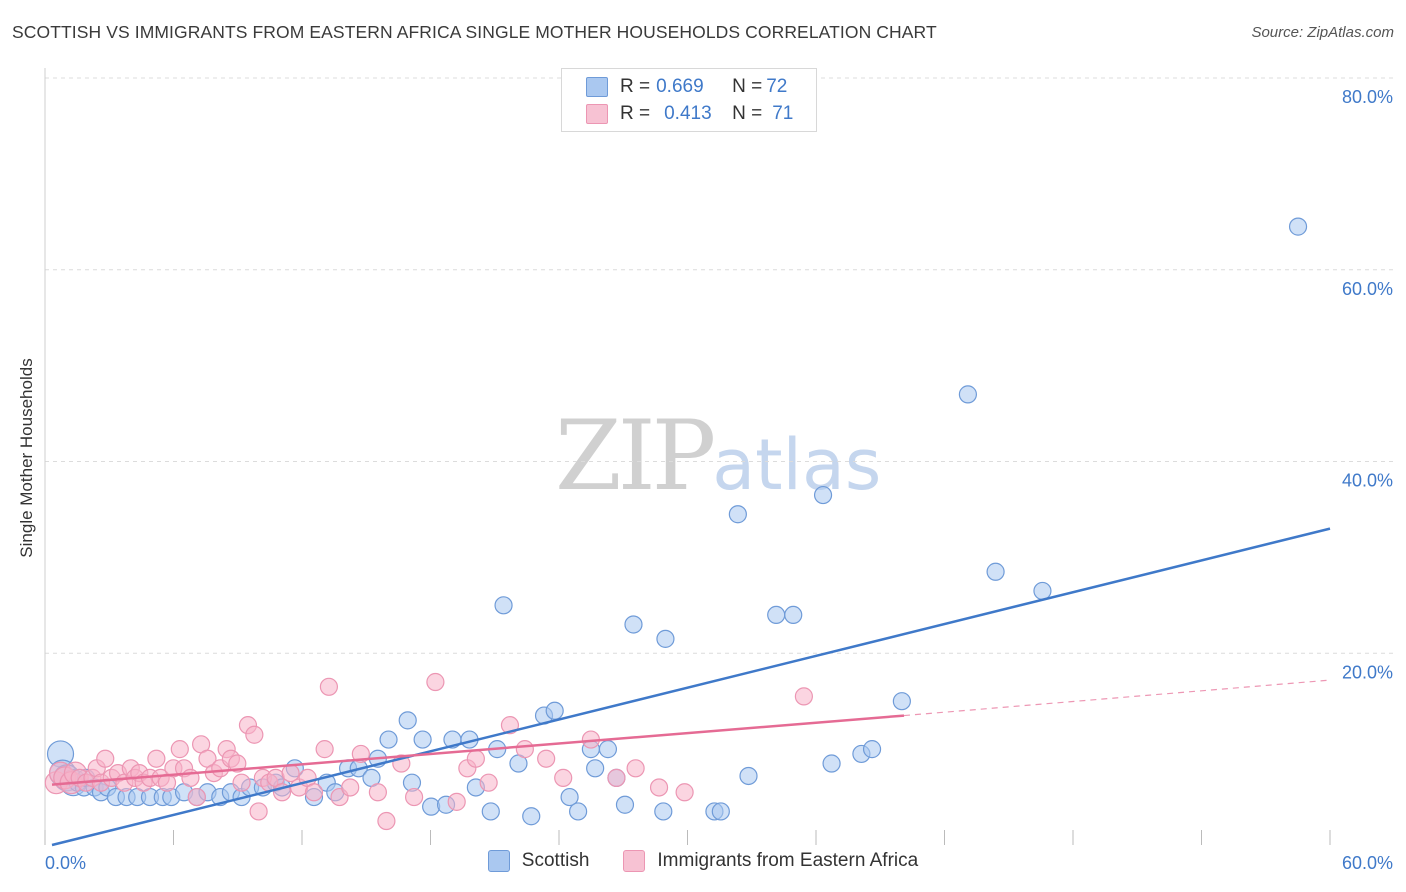 This screenshot has height=892, width=1406. What do you see at coordinates (1117, 698) in the screenshot?
I see `eastern-africa-trend-extension` at bounding box center [1117, 698].